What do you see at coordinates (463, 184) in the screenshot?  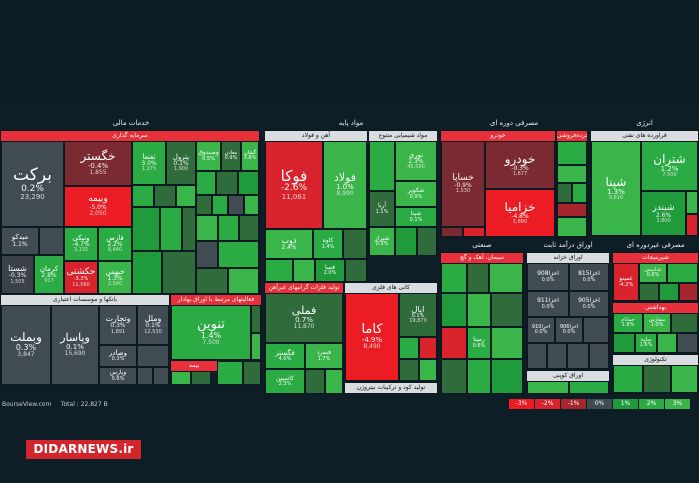 I see `tile-khsapa: خساپا -0.9% 1,530` at bounding box center [463, 184].